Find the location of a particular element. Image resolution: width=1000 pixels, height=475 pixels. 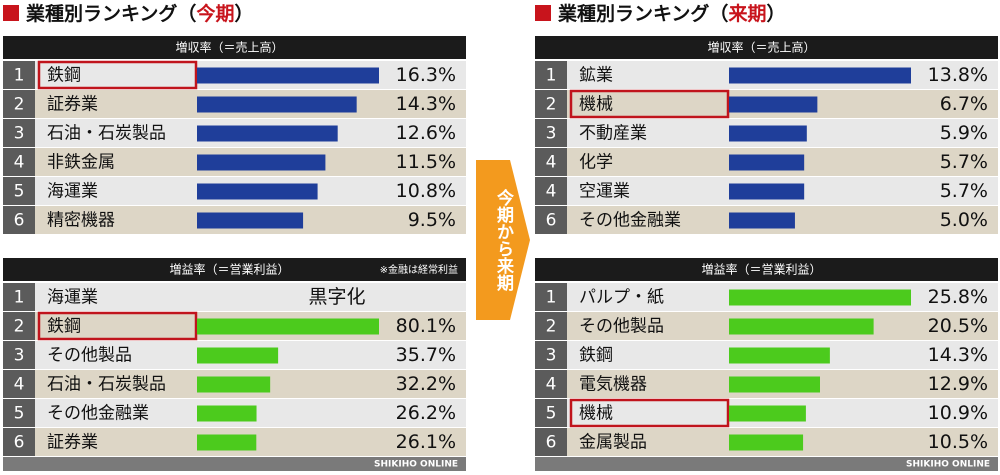

heading: 業種別ランキング（来期） is located at coordinates (671, 13).